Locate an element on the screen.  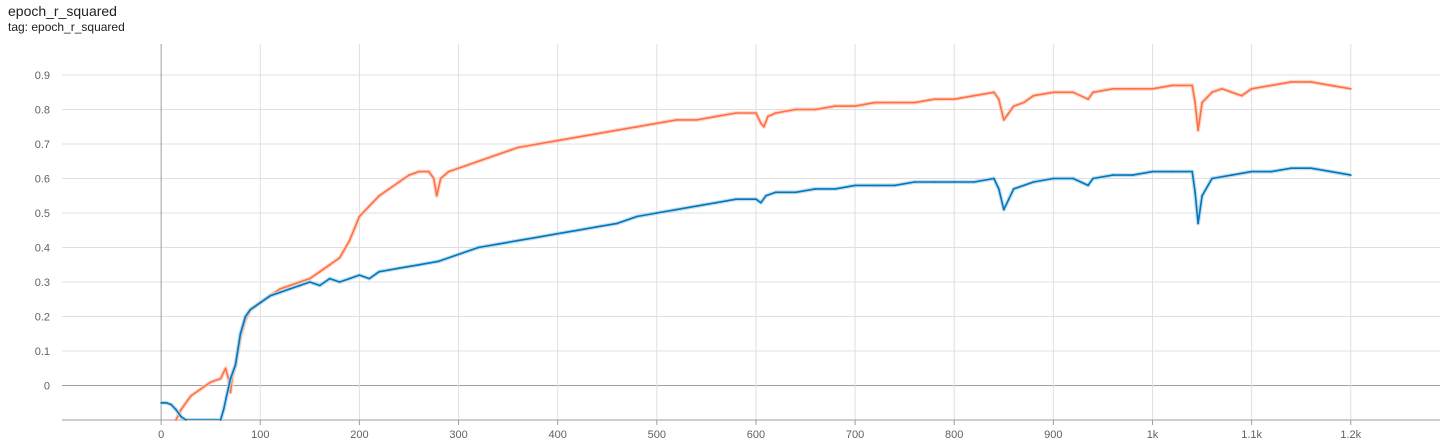
x-tick-label: 800 is located at coordinates (954, 435).